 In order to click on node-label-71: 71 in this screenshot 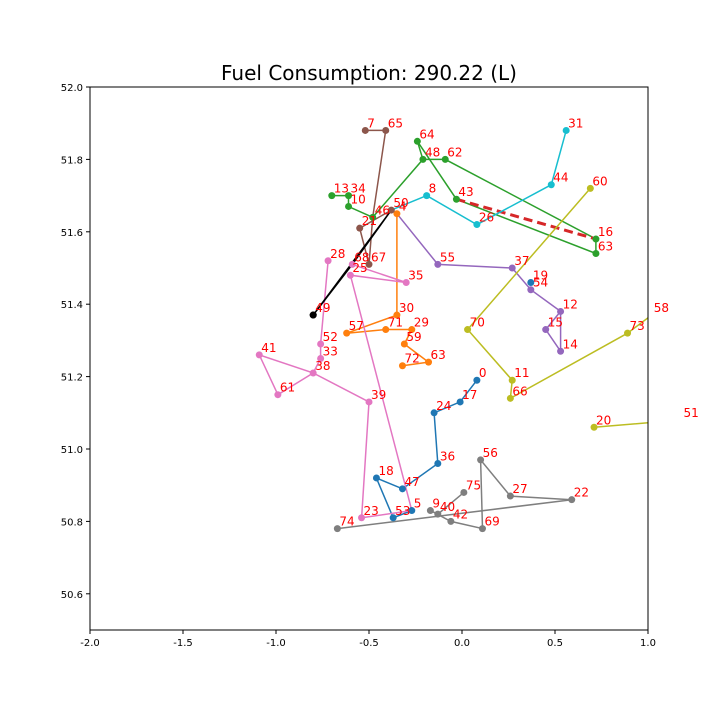, I will do `click(395, 323)`.